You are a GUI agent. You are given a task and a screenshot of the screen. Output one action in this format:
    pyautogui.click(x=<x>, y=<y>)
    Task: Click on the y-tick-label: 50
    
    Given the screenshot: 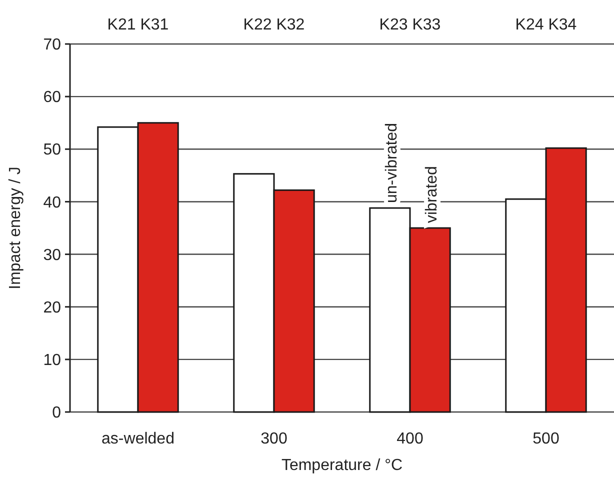 What is the action you would take?
    pyautogui.click(x=52, y=150)
    